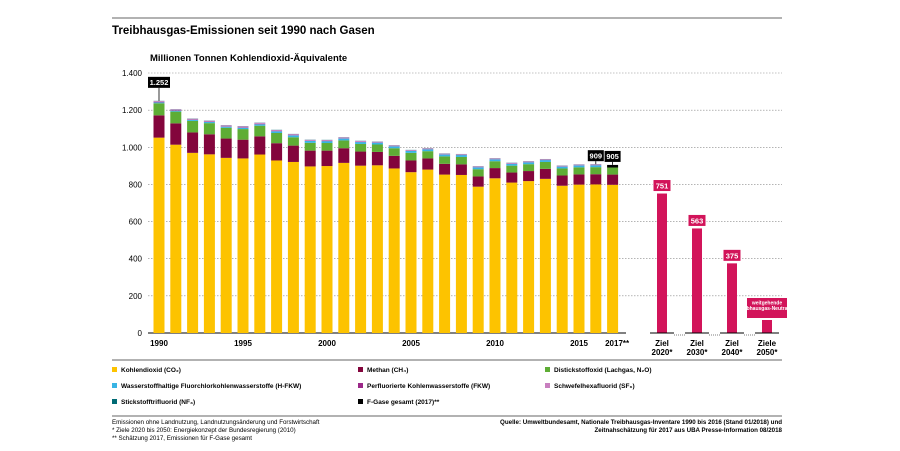 The width and height of the screenshot is (900, 451). I want to click on bar-segment-1999-s2, so click(310, 146).